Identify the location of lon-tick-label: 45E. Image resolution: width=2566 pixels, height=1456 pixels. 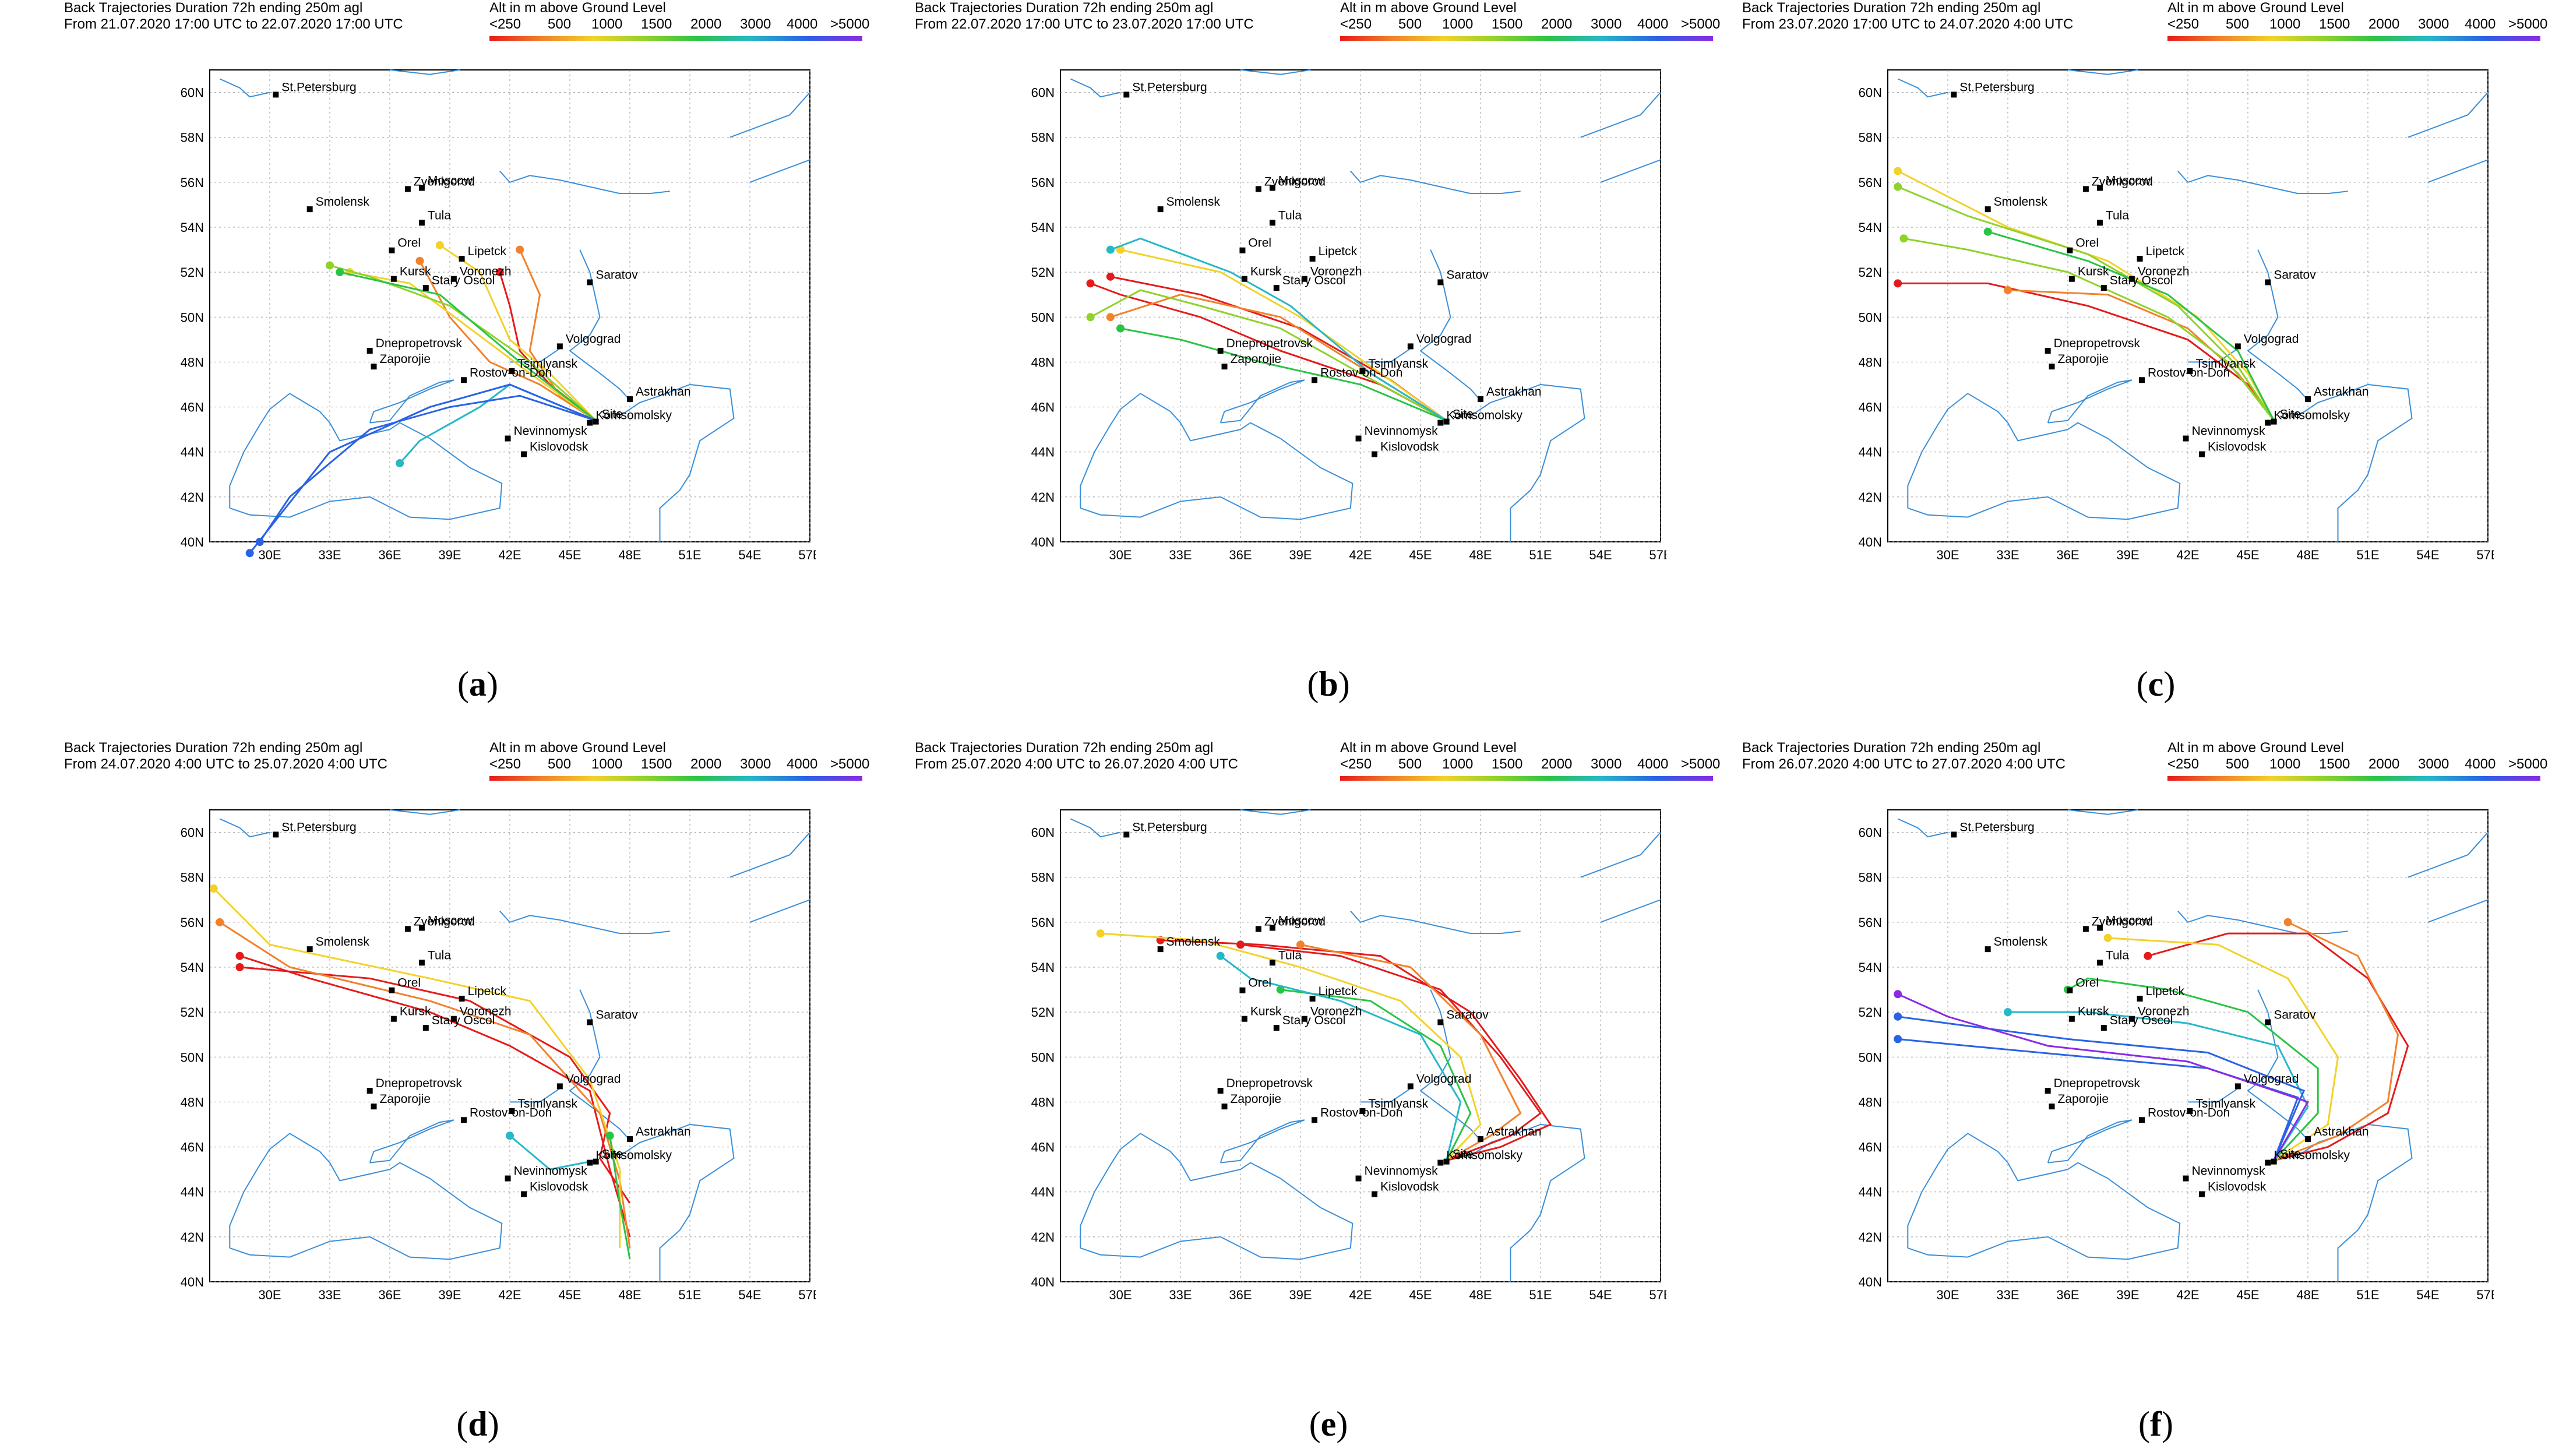
(1420, 555).